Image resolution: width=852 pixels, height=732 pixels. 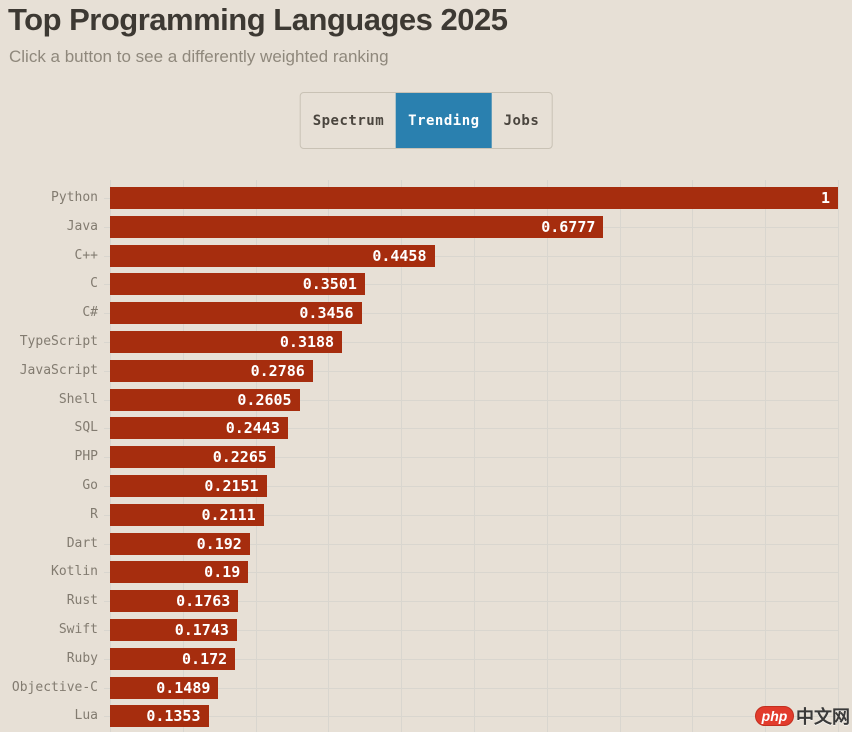 What do you see at coordinates (86, 255) in the screenshot?
I see `category-label: C++` at bounding box center [86, 255].